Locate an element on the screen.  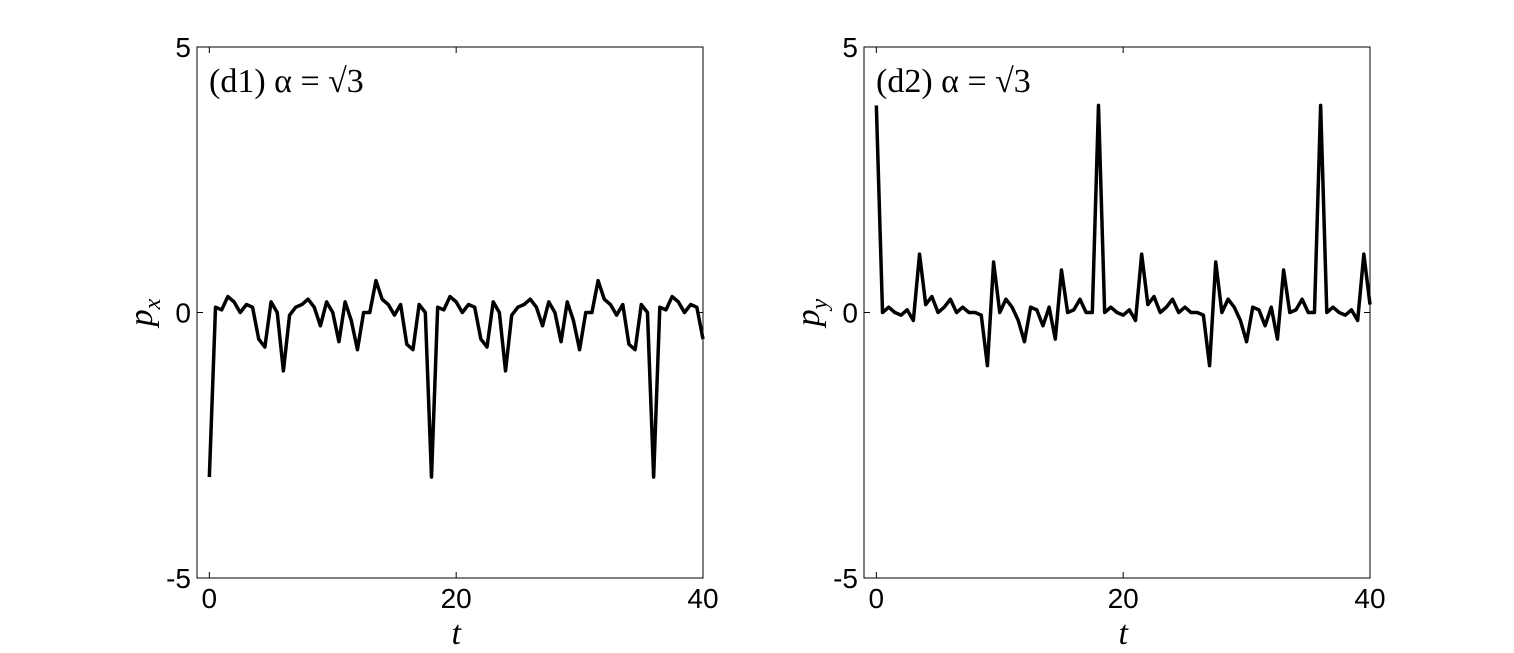
y-axis-label-sub: x is located at coordinates (153, 304).